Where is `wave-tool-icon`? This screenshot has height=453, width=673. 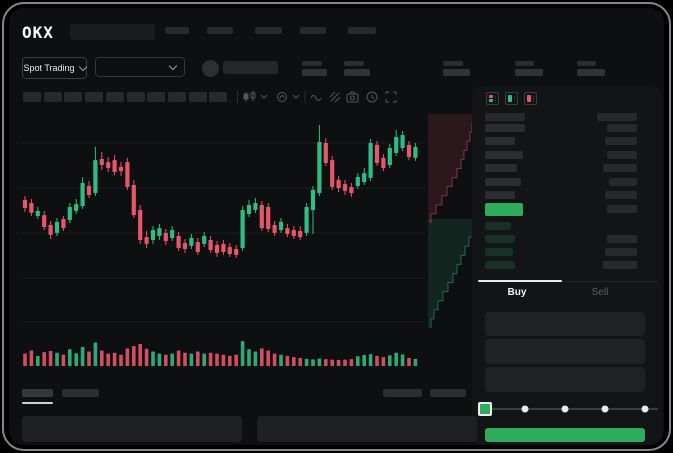 wave-tool-icon is located at coordinates (316, 98).